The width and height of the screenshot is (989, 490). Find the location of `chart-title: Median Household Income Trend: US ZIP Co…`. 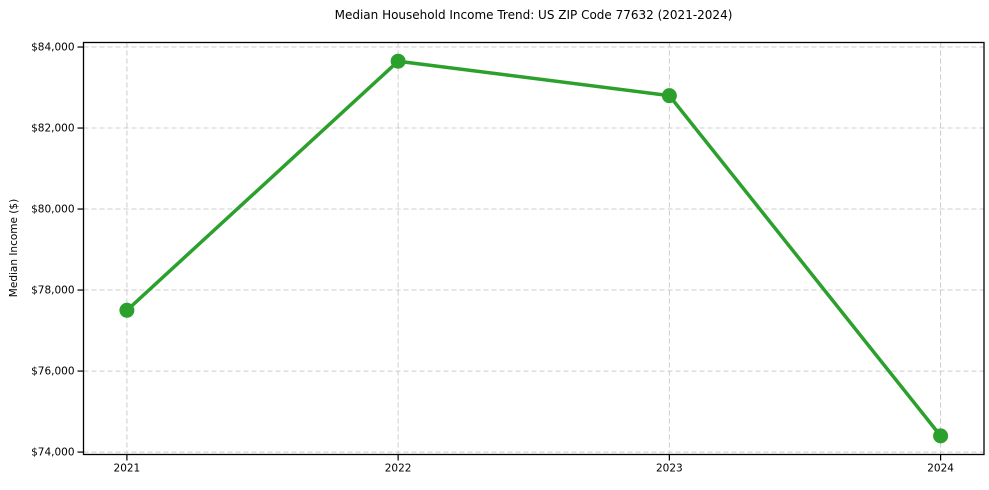

chart-title: Median Household Income Trend: US ZIP Co… is located at coordinates (533, 15).